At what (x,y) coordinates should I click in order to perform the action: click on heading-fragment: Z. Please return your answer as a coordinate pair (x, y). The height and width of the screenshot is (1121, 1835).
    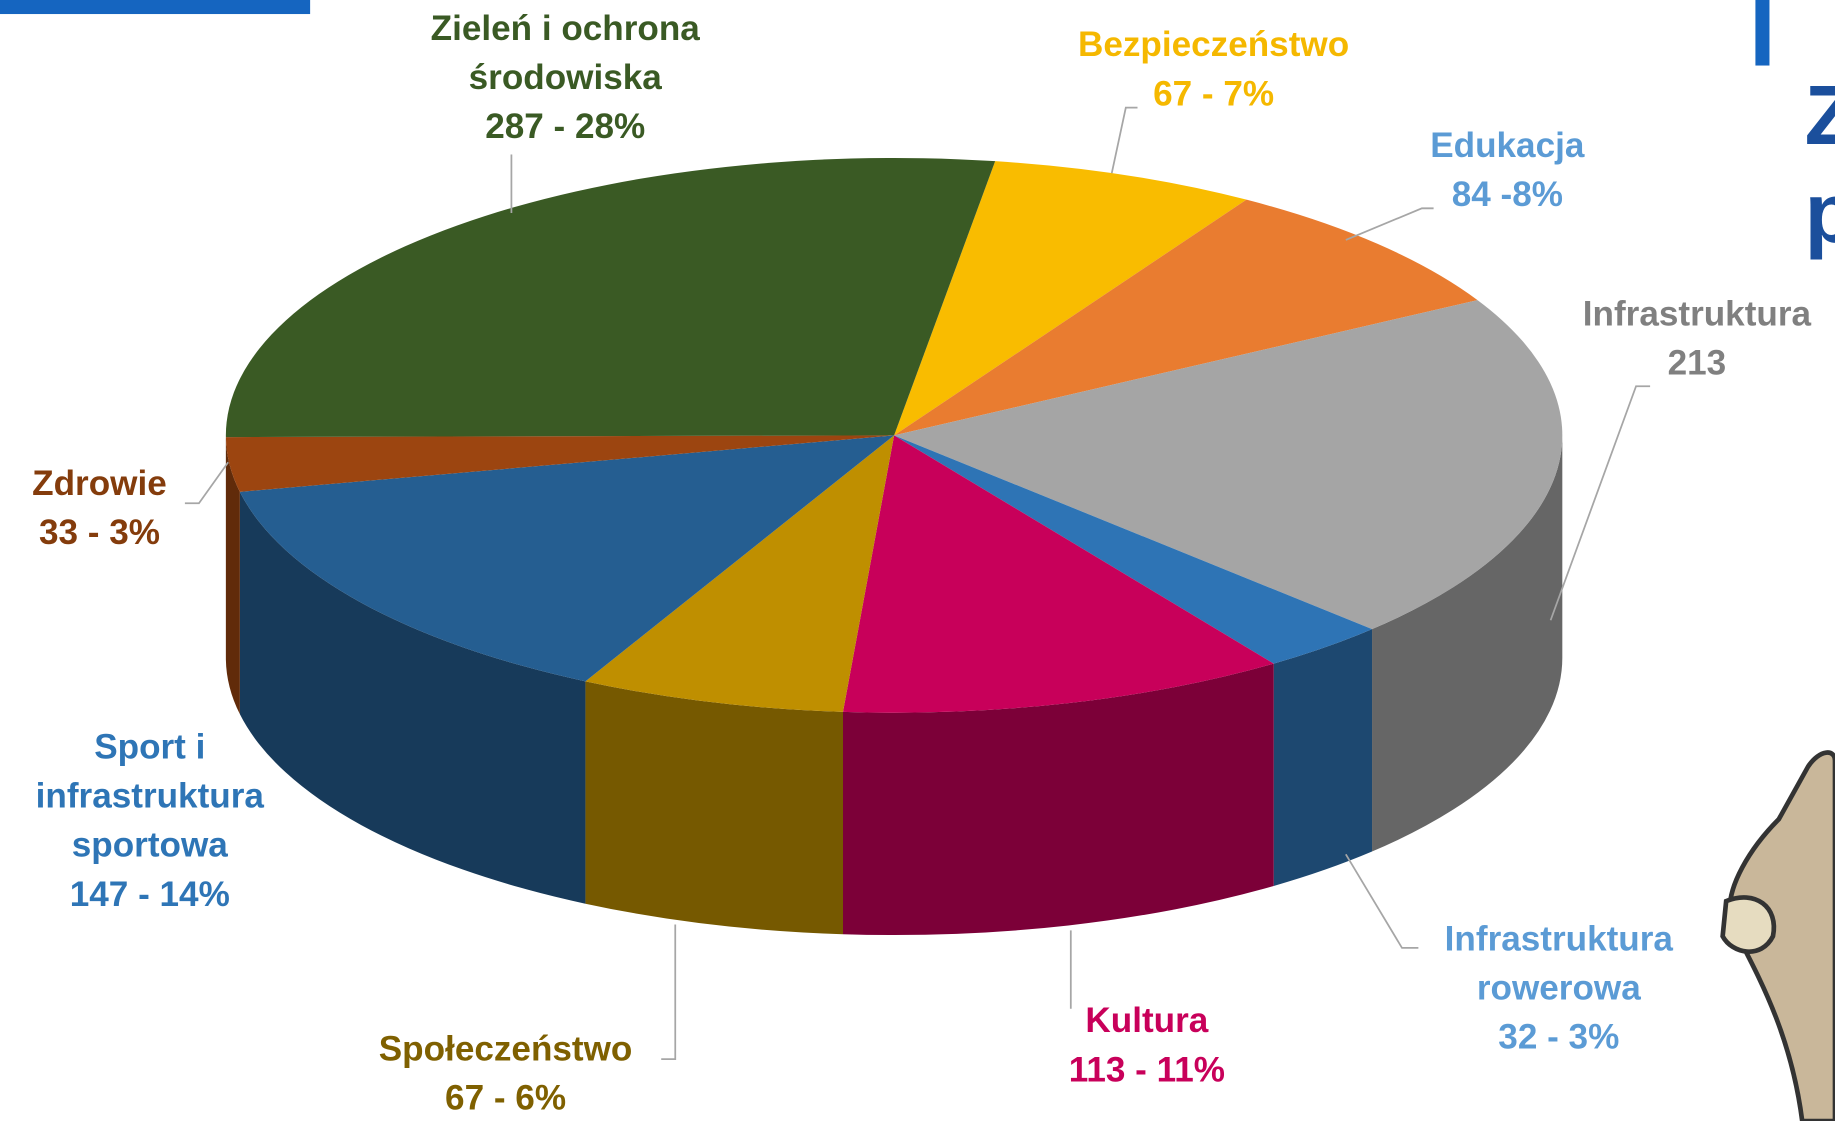
    Looking at the image, I should click on (1820, 116).